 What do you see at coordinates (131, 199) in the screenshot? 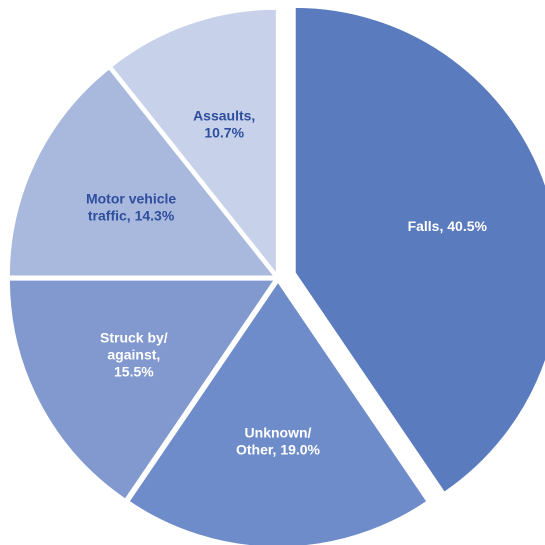
I see `slice-label-line: Motor vehicle` at bounding box center [131, 199].